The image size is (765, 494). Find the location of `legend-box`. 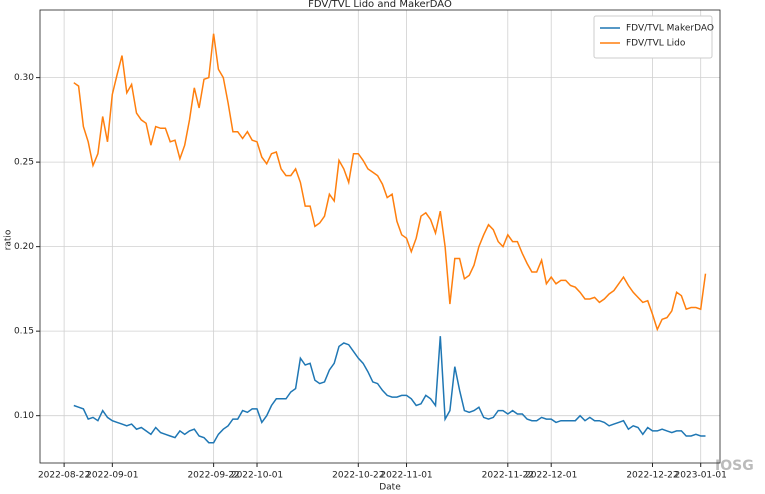

legend-box is located at coordinates (653, 37).